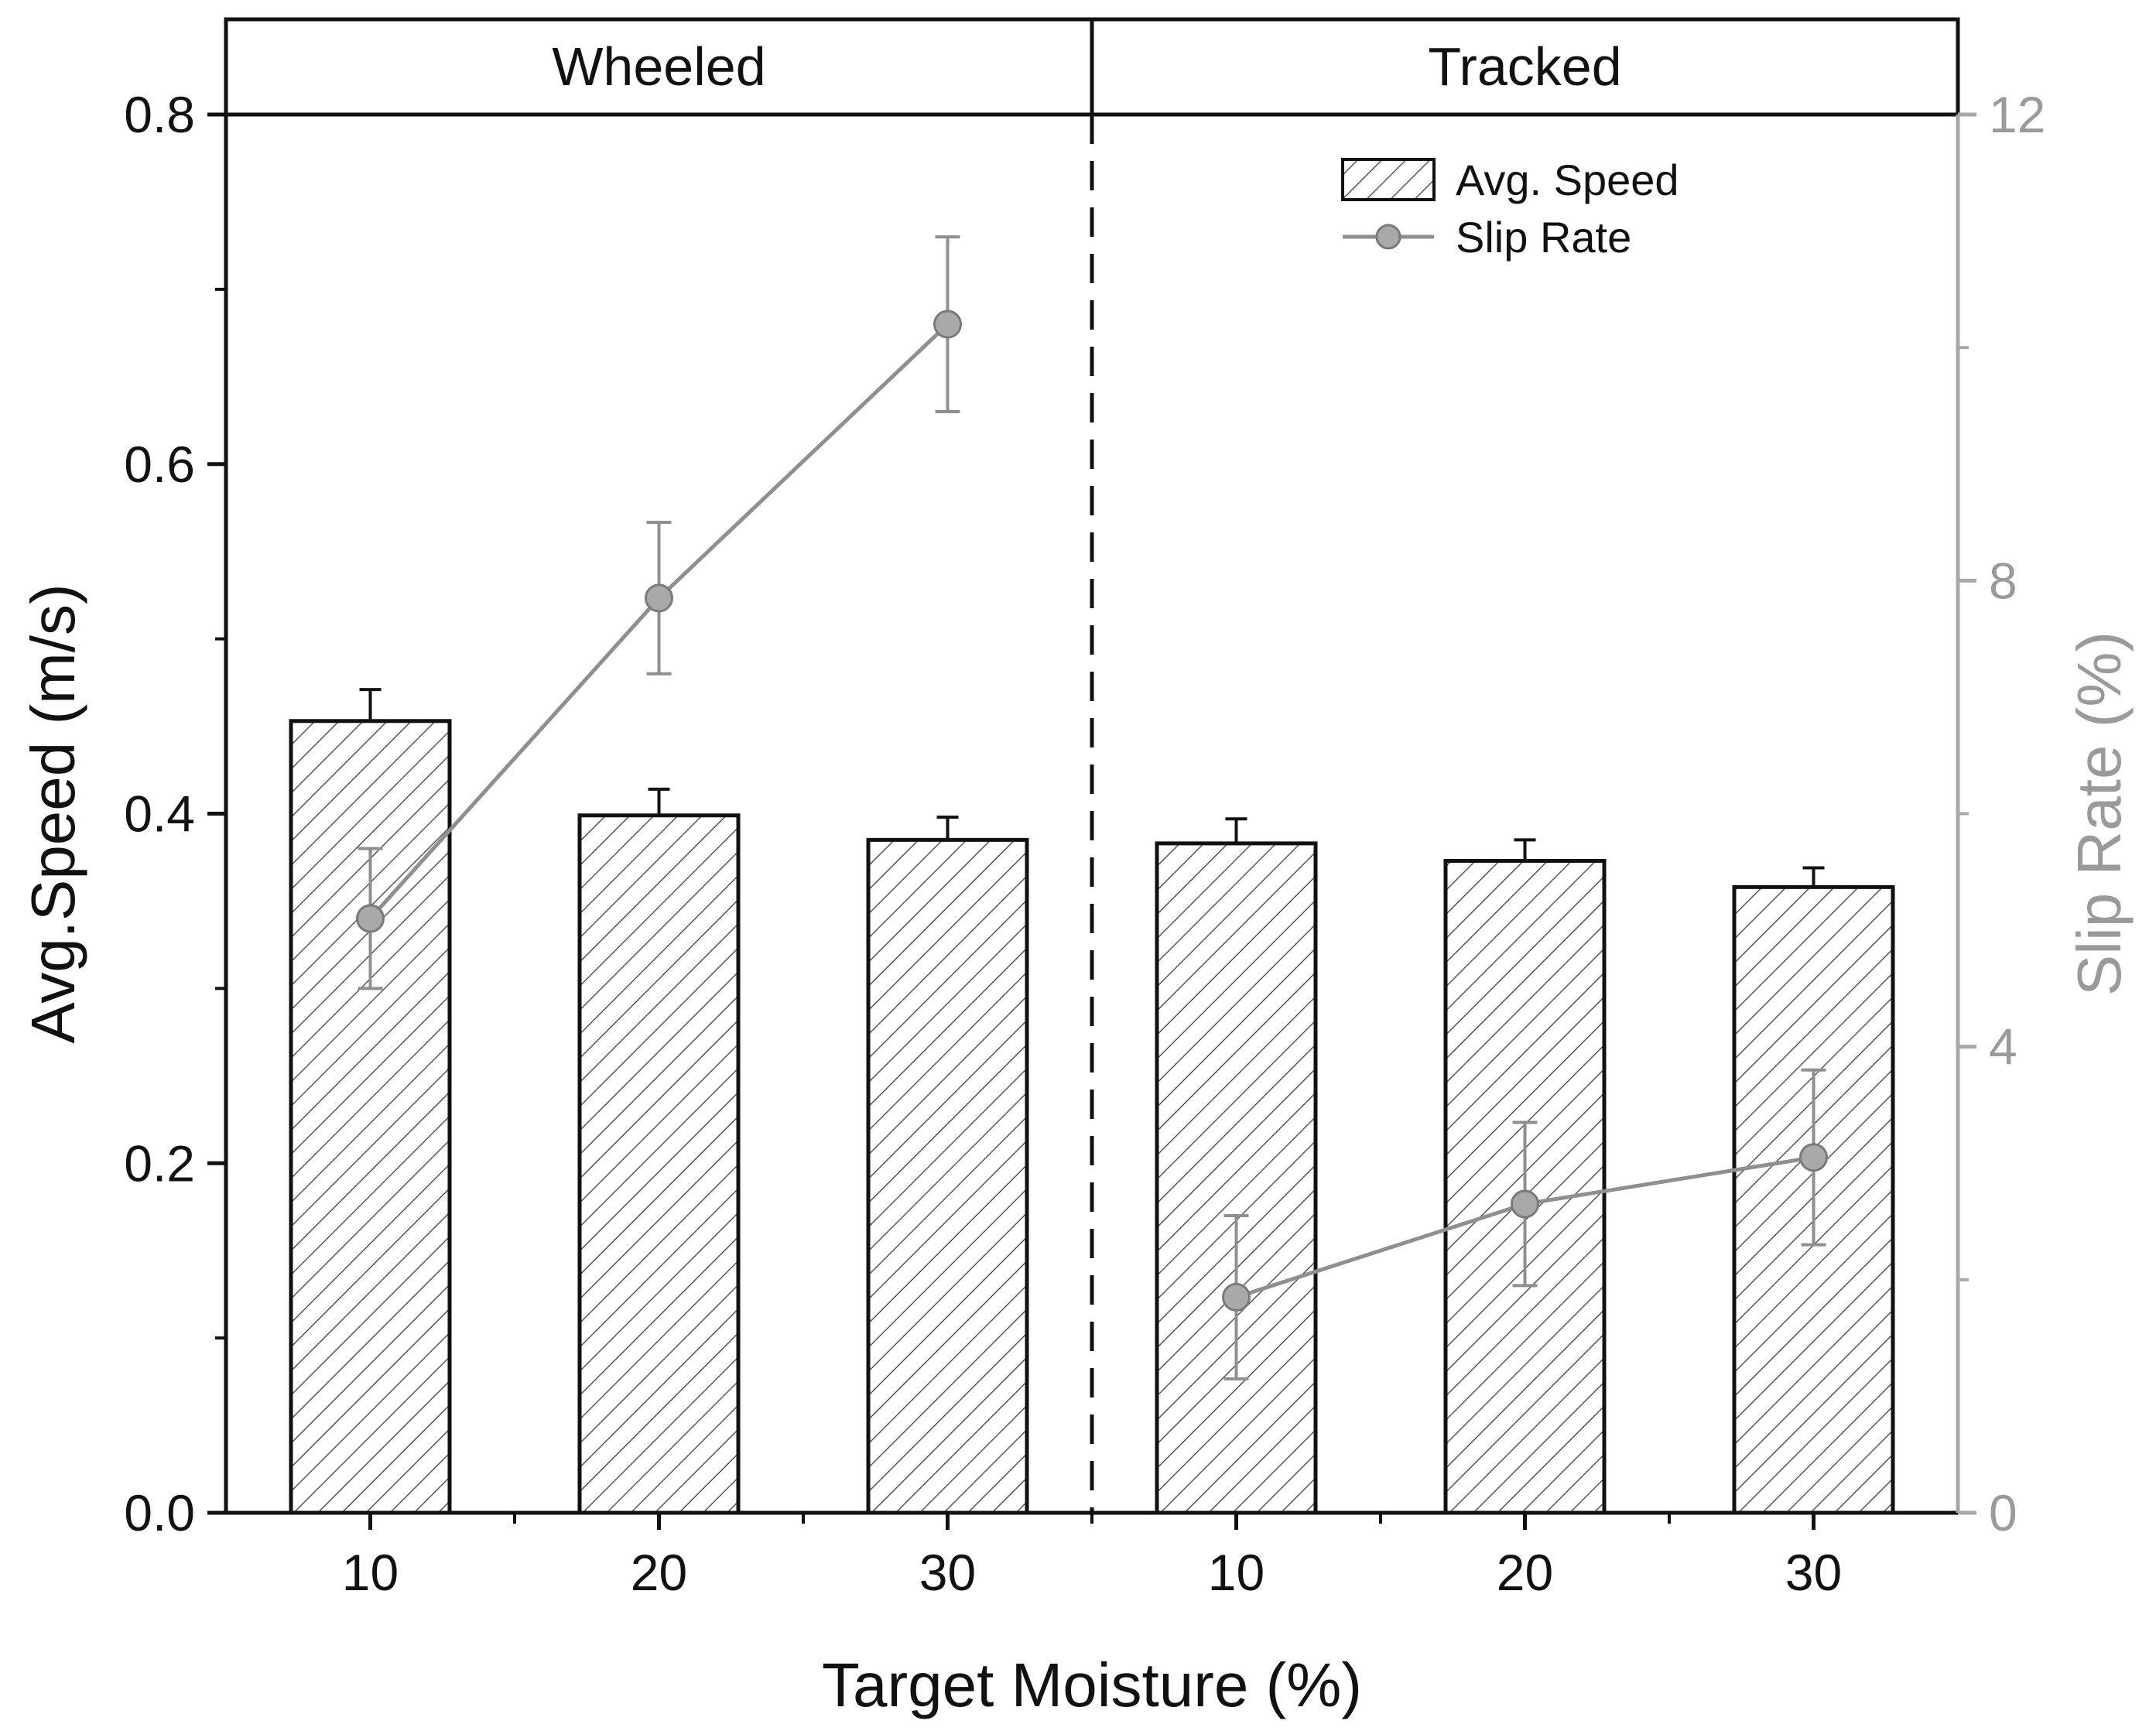  What do you see at coordinates (1092, 1685) in the screenshot?
I see `x-axis-title: Target Moisture (%)` at bounding box center [1092, 1685].